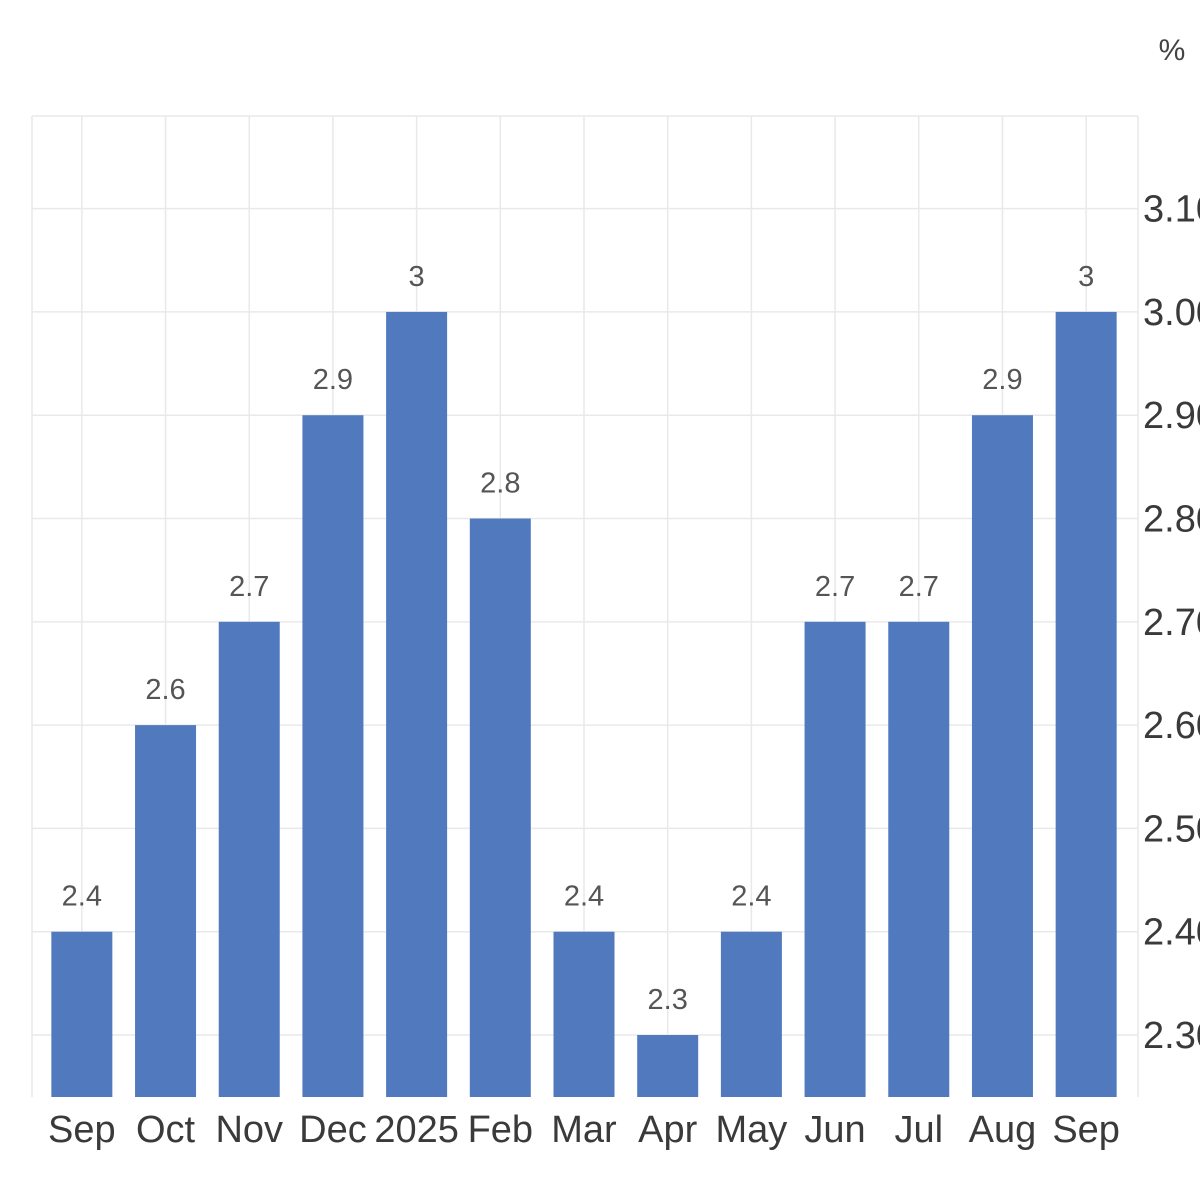  What do you see at coordinates (500, 484) in the screenshot?
I see `data-label: 2.8` at bounding box center [500, 484].